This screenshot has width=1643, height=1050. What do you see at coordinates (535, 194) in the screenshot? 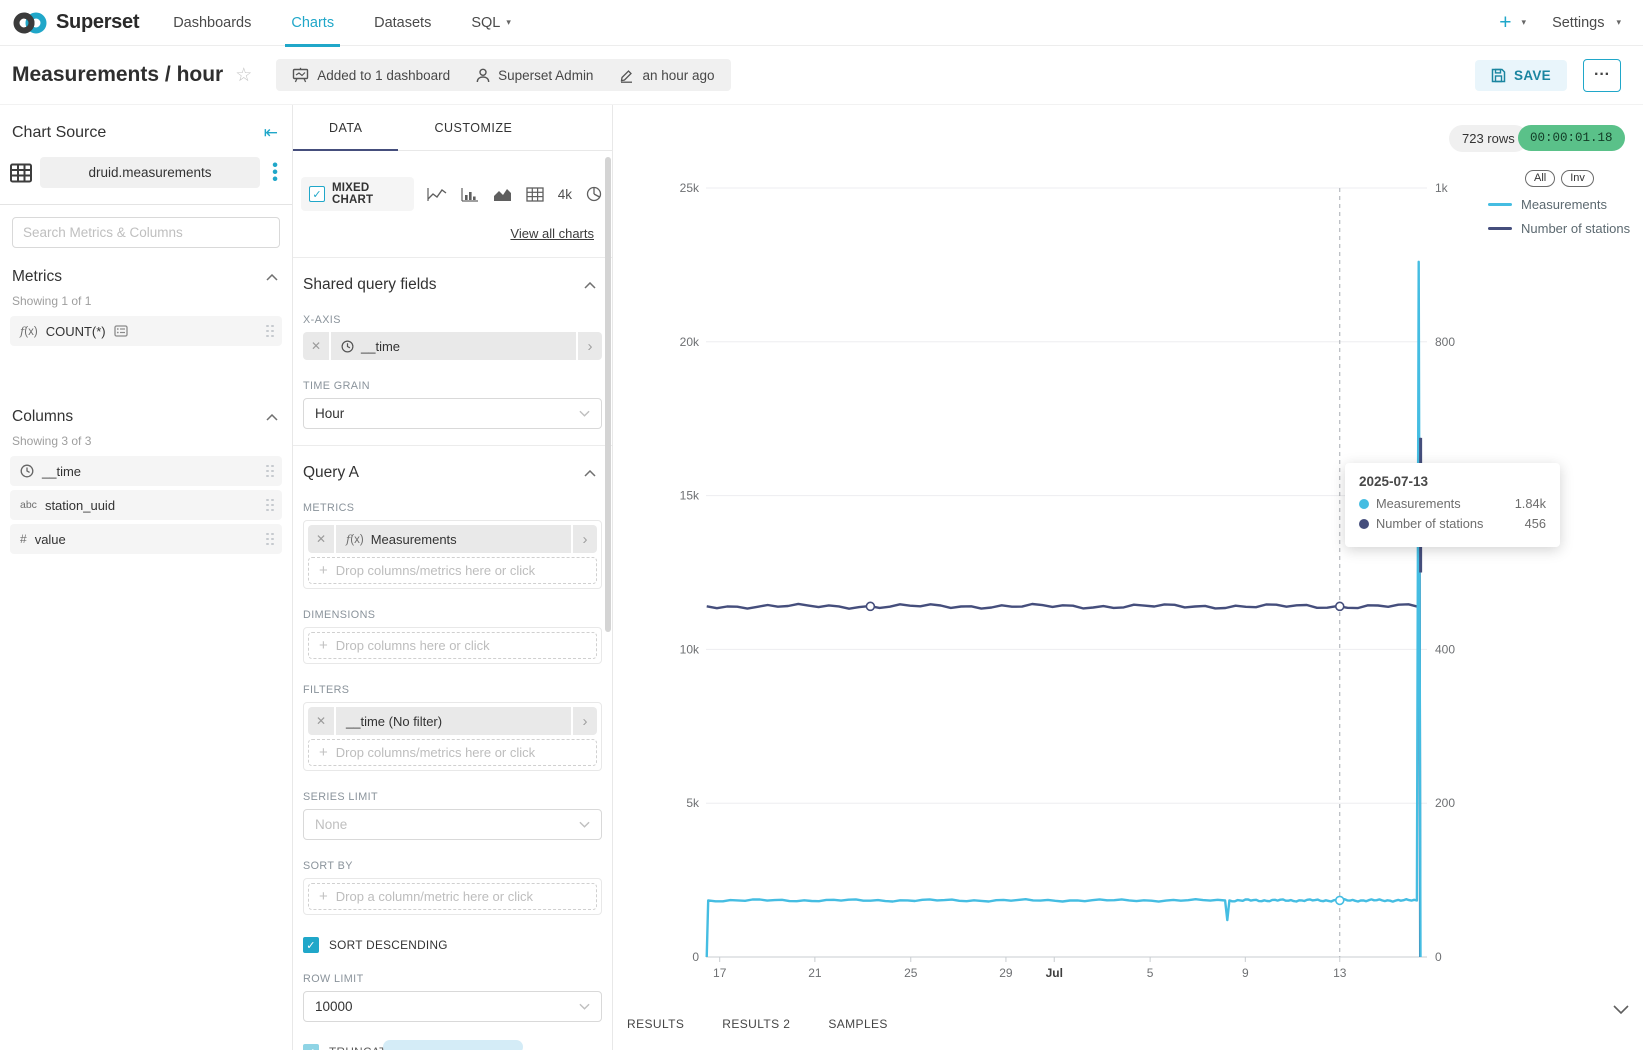
I see `table-icon` at bounding box center [535, 194].